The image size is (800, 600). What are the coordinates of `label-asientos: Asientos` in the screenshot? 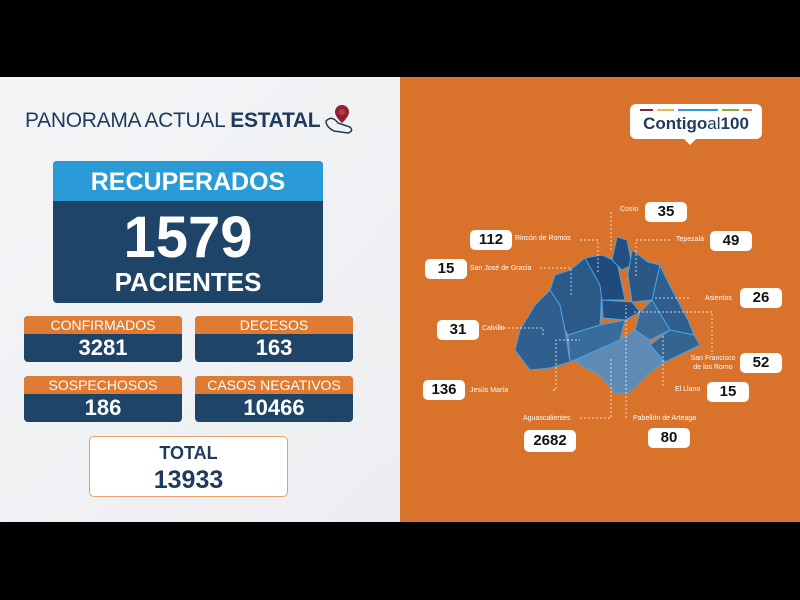 It's located at (718, 298).